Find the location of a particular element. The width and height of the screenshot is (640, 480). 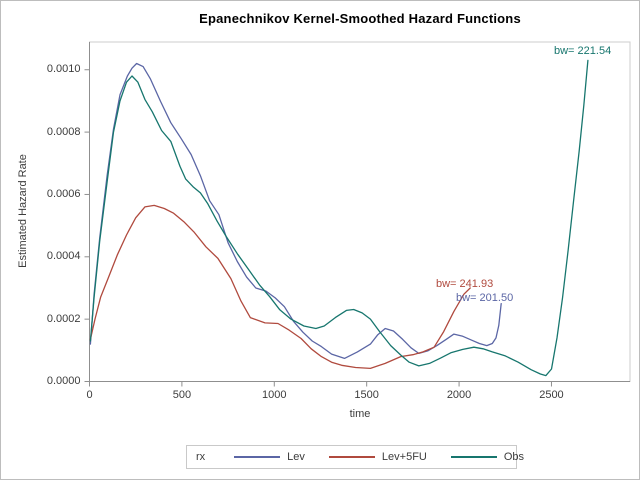

lev5fu-line-swatch is located at coordinates (351, 457).